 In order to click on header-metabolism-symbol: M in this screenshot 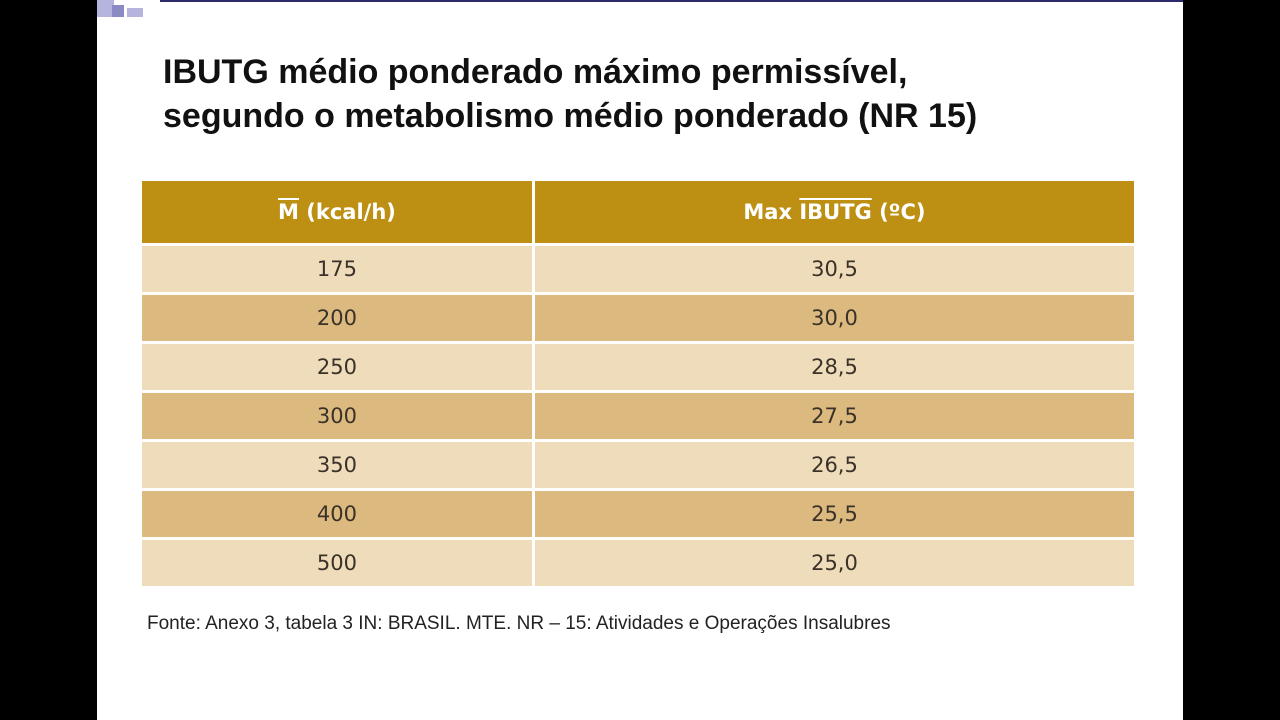, I will do `click(288, 212)`.